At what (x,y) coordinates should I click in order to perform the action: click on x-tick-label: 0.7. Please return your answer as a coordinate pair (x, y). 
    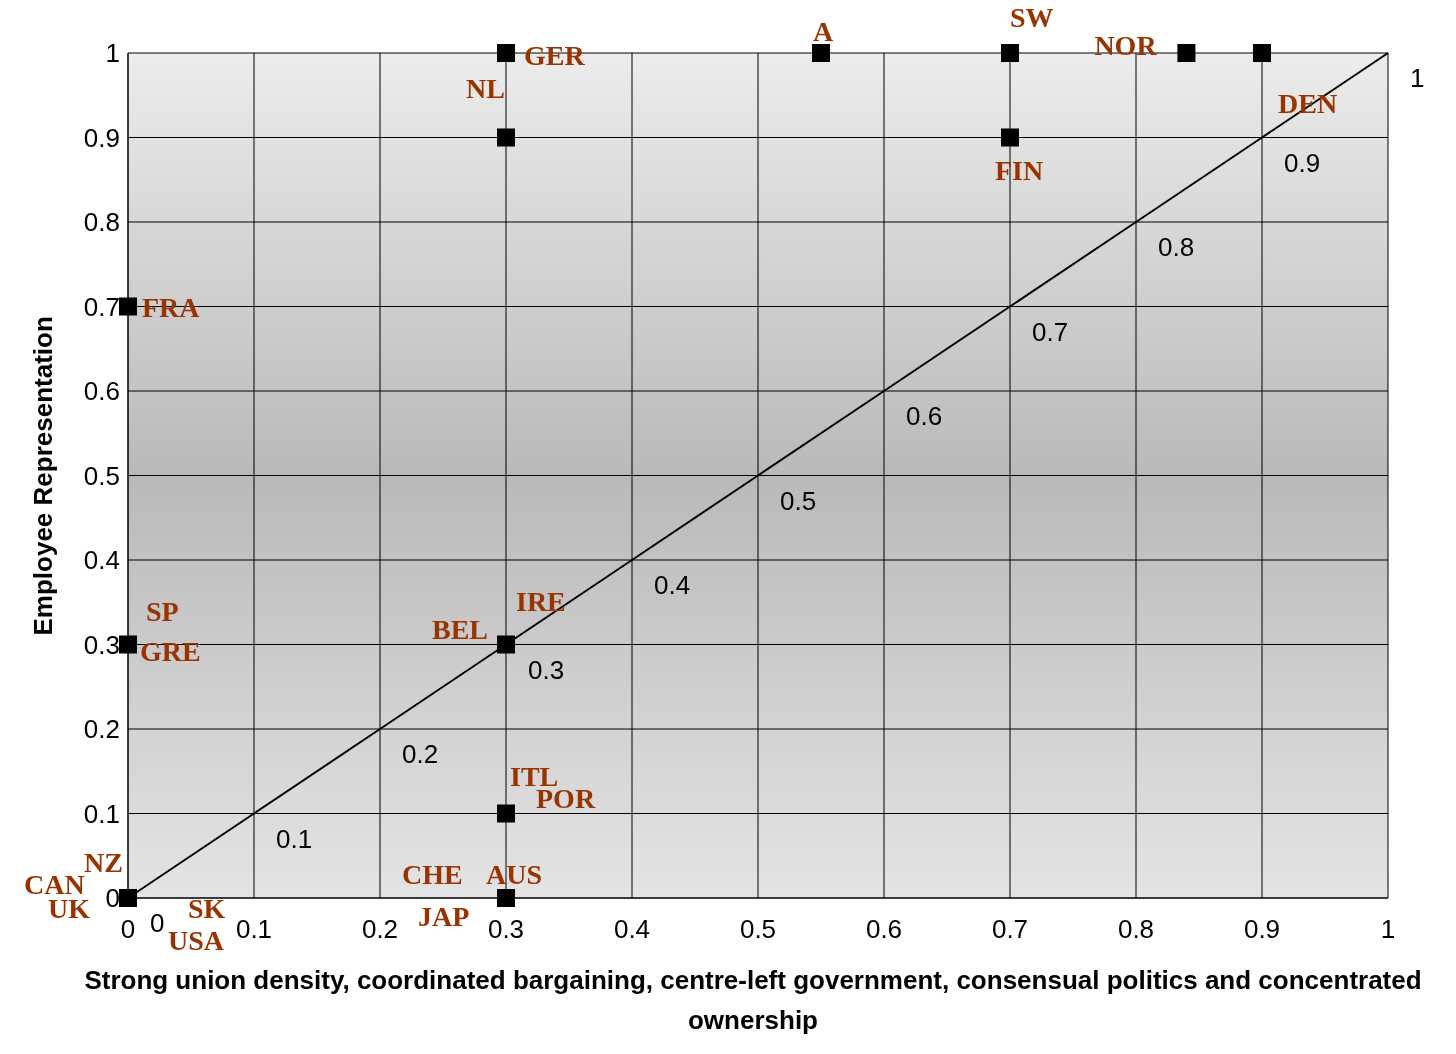
    Looking at the image, I should click on (1010, 929).